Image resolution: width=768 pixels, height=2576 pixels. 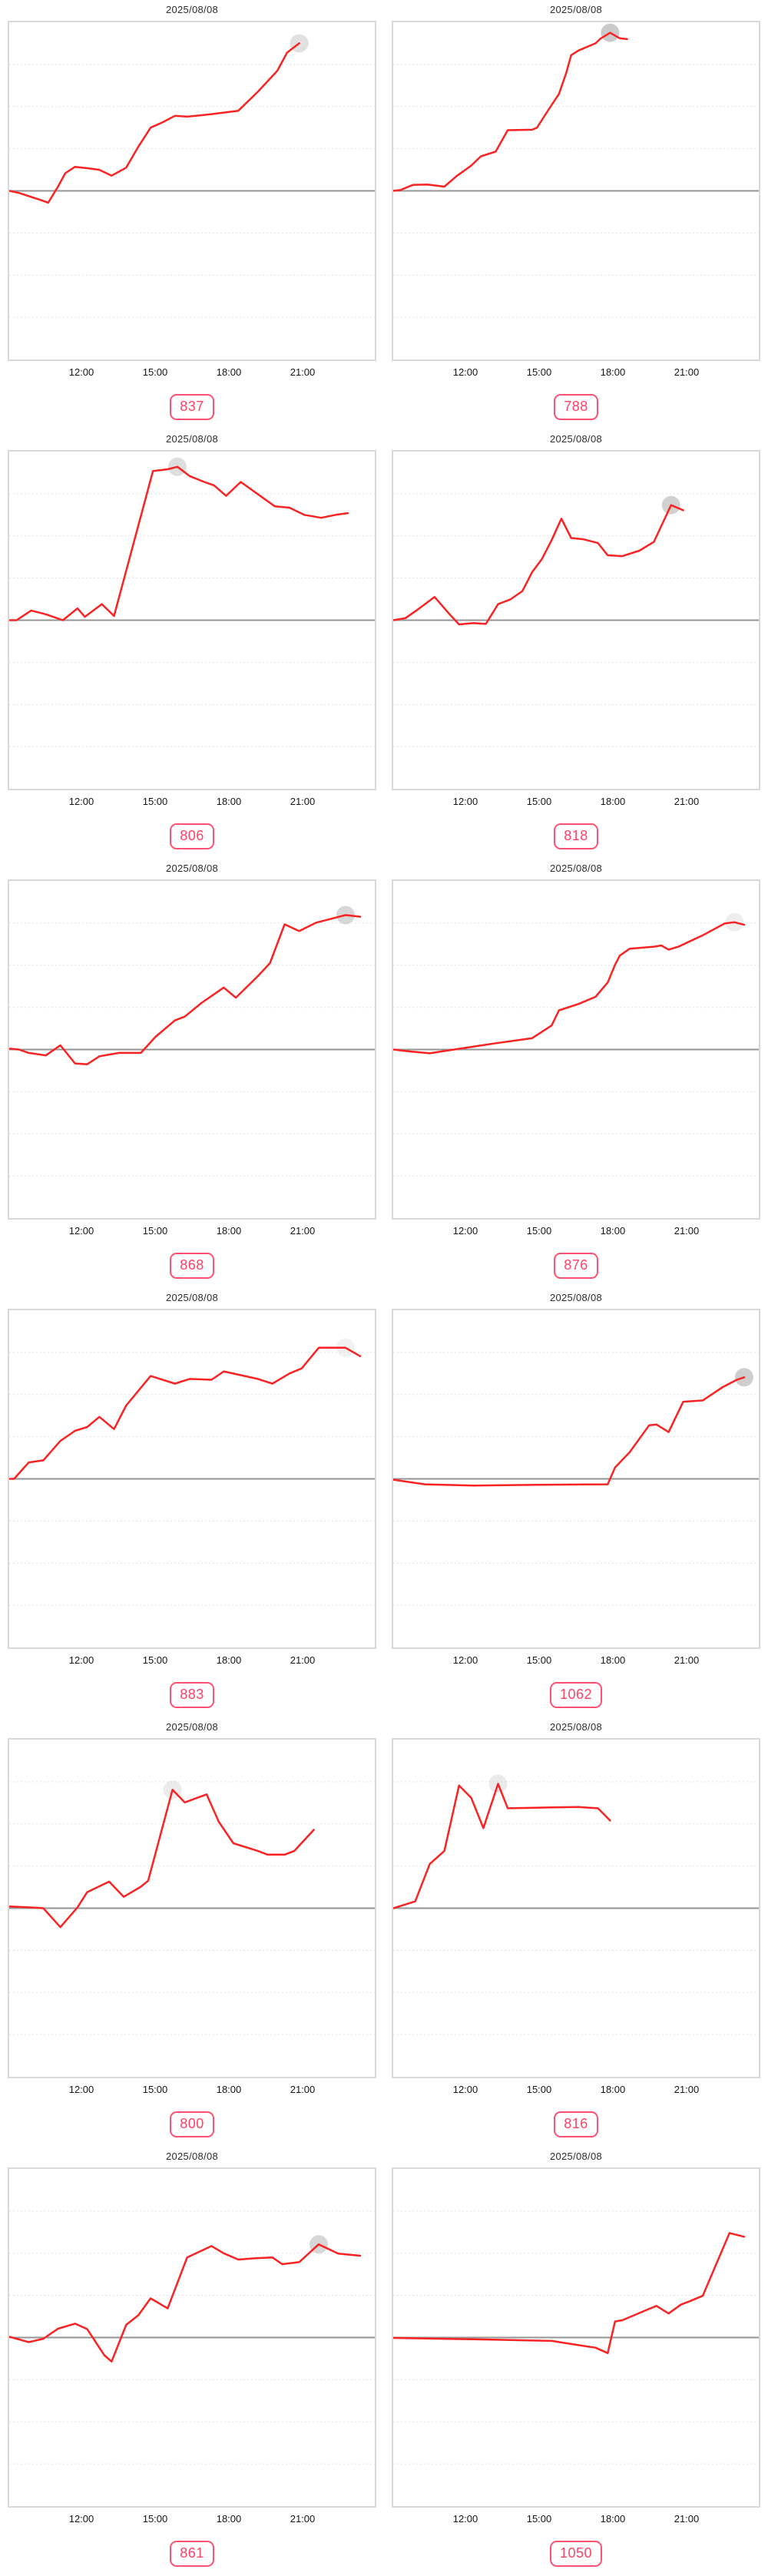 I want to click on chart-card: 2025/08/08 12:00 15:00 18:00 21:00 861, so click(x=192, y=2361).